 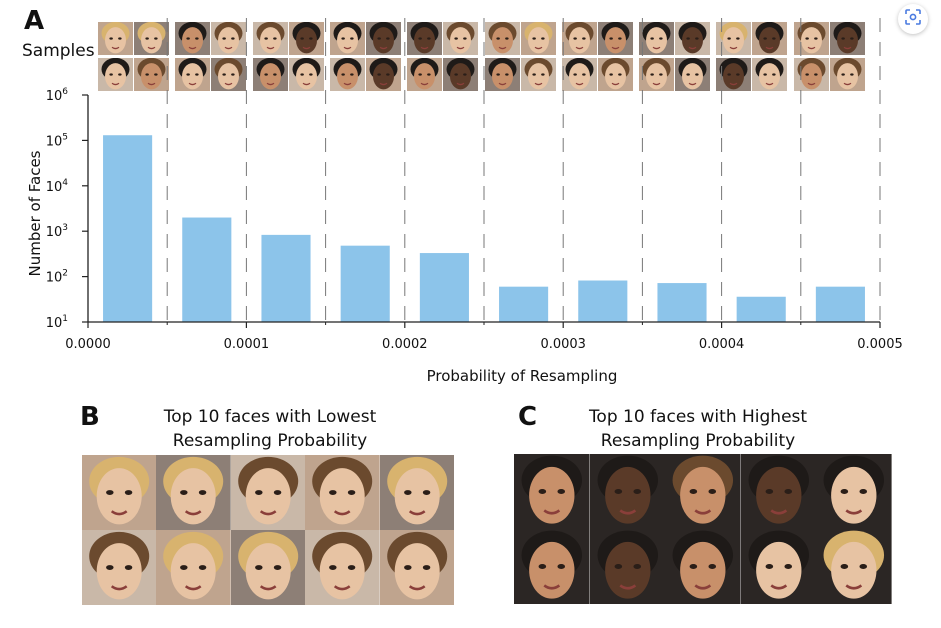 What do you see at coordinates (57, 231) in the screenshot?
I see `y-tick-label: 10³` at bounding box center [57, 231].